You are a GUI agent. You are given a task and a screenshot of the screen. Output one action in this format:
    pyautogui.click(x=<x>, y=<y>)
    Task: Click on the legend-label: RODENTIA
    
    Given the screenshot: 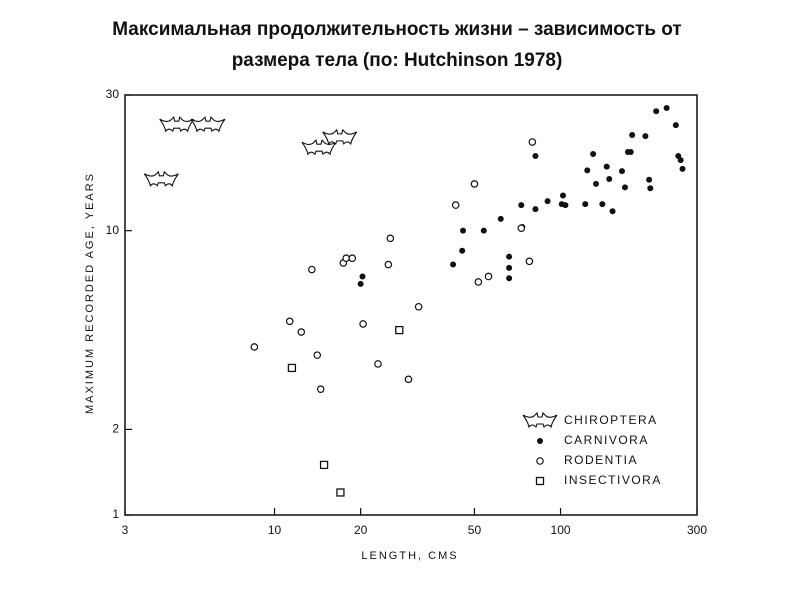 What is the action you would take?
    pyautogui.click(x=601, y=460)
    